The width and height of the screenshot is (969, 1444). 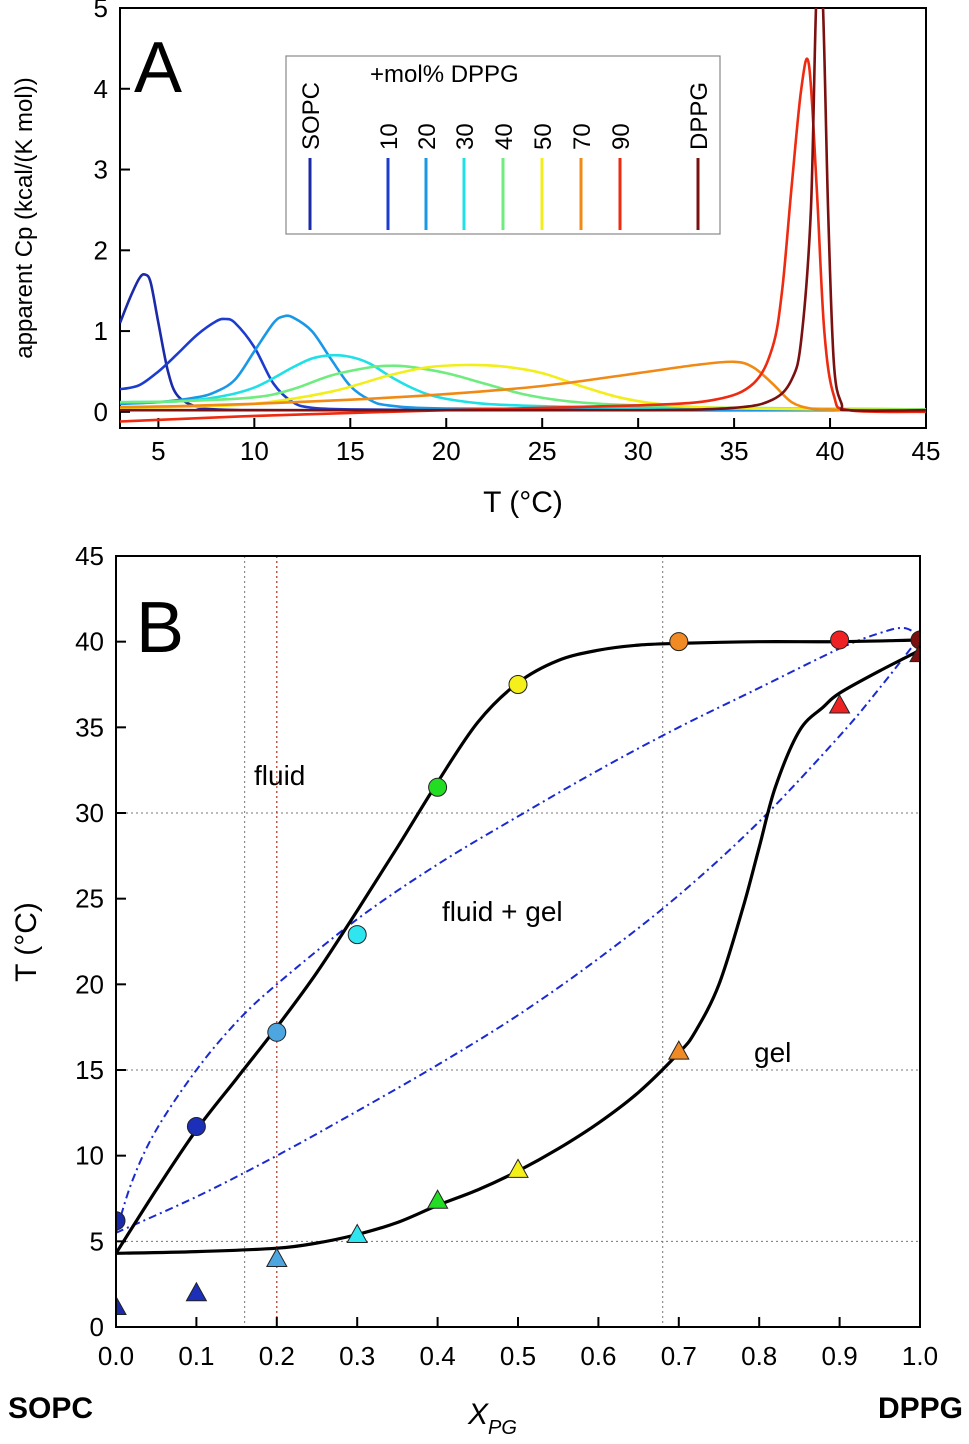 What do you see at coordinates (504, 136) in the screenshot?
I see `legend-label-40: 40` at bounding box center [504, 136].